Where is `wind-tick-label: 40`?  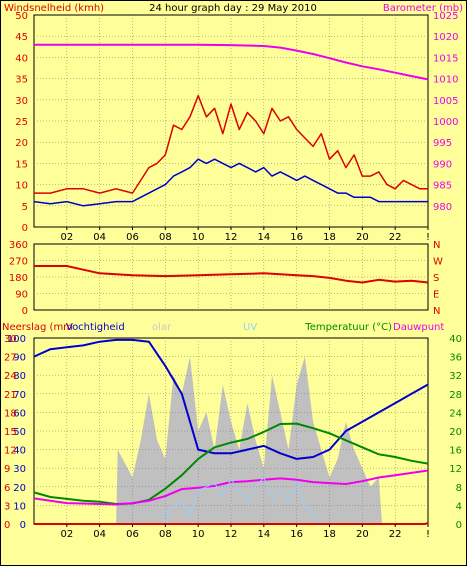
wind-tick-label: 40 is located at coordinates (21, 58).